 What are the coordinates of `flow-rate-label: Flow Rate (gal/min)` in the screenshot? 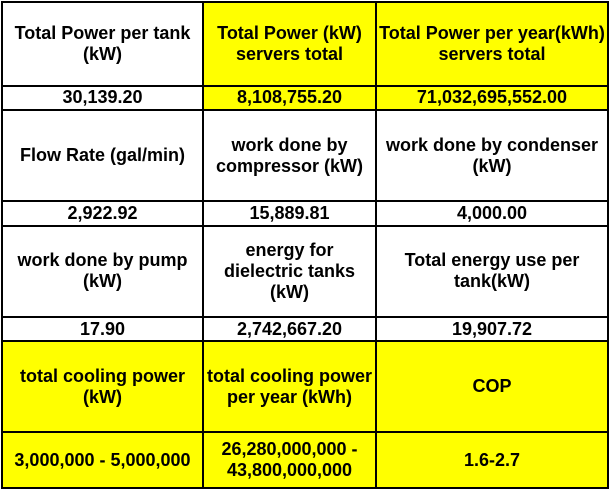 It's located at (102, 156).